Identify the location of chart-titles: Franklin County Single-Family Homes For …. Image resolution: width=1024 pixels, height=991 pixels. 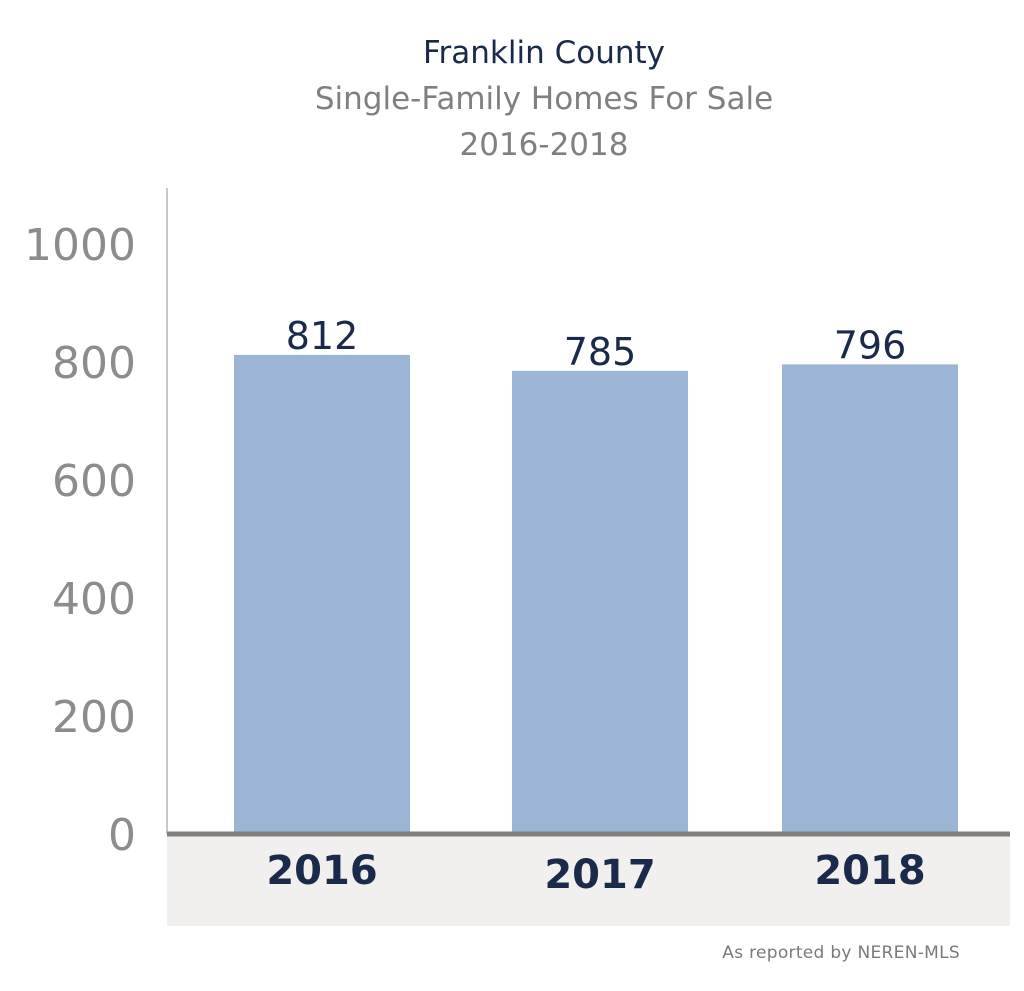
(512, 99).